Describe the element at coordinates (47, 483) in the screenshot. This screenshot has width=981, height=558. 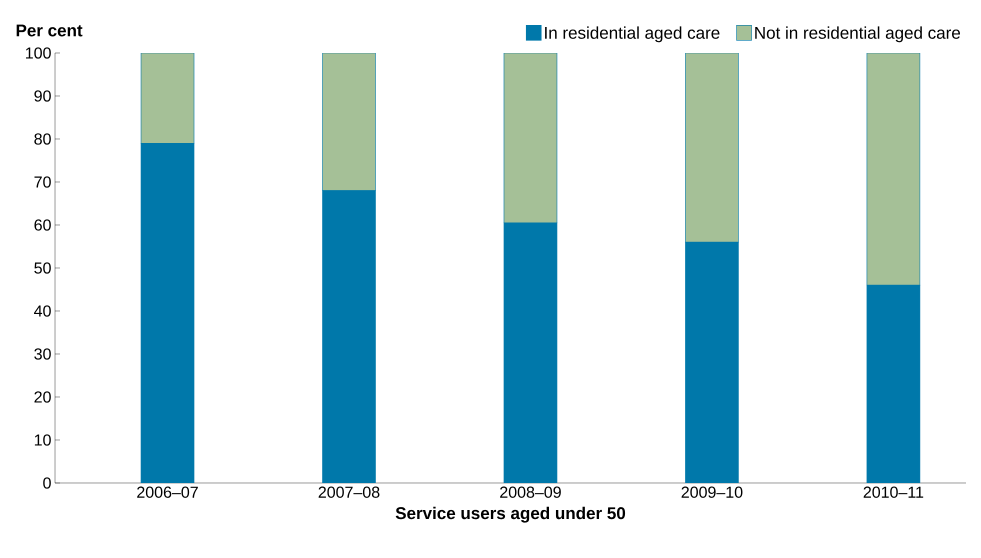
I see `y-tick-label: 0` at that location.